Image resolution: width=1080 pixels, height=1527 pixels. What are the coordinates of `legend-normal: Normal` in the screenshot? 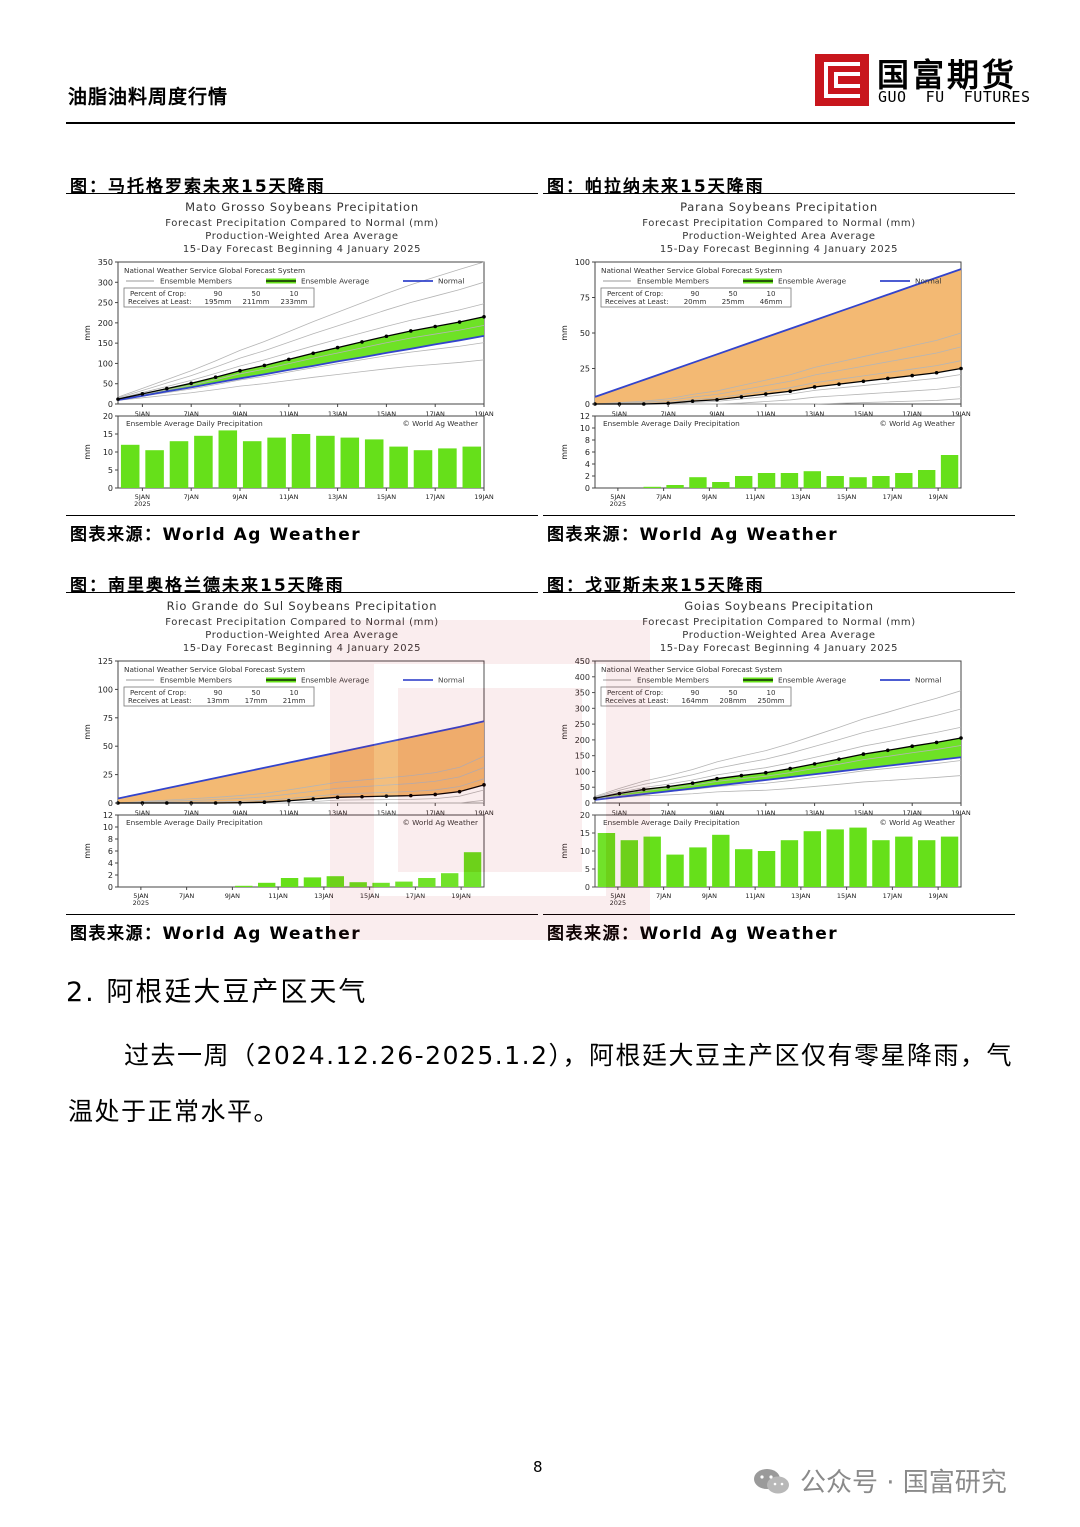 It's located at (928, 281).